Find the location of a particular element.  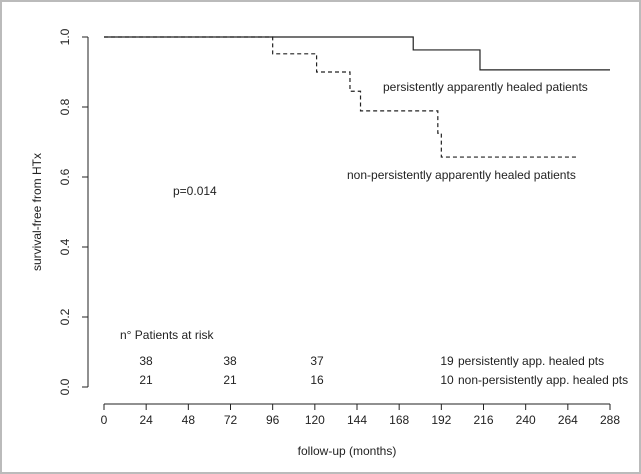

at-risk-count: 19 is located at coordinates (447, 361).